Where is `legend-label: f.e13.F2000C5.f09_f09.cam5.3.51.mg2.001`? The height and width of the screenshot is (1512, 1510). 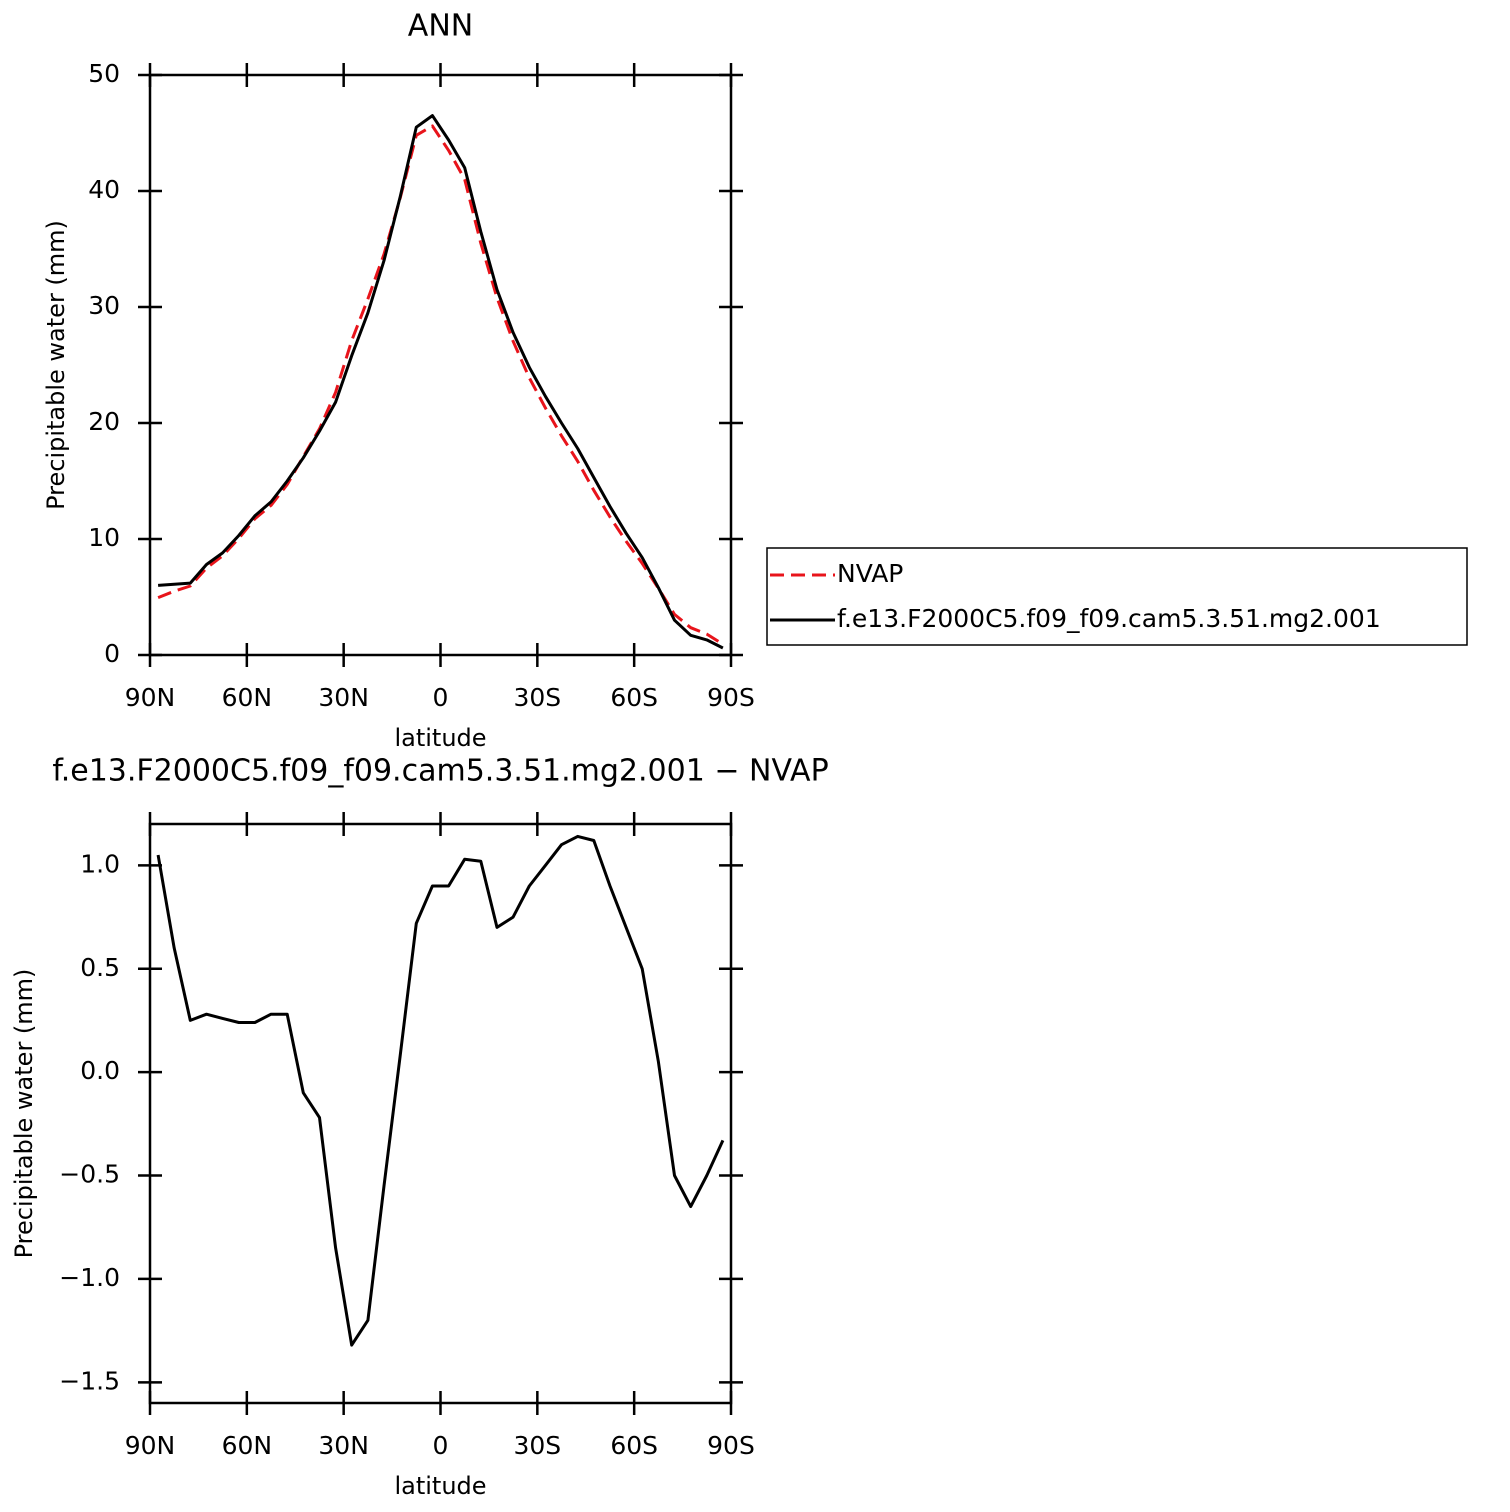 legend-label: f.e13.F2000C5.f09_f09.cam5.3.51.mg2.001 is located at coordinates (1109, 618).